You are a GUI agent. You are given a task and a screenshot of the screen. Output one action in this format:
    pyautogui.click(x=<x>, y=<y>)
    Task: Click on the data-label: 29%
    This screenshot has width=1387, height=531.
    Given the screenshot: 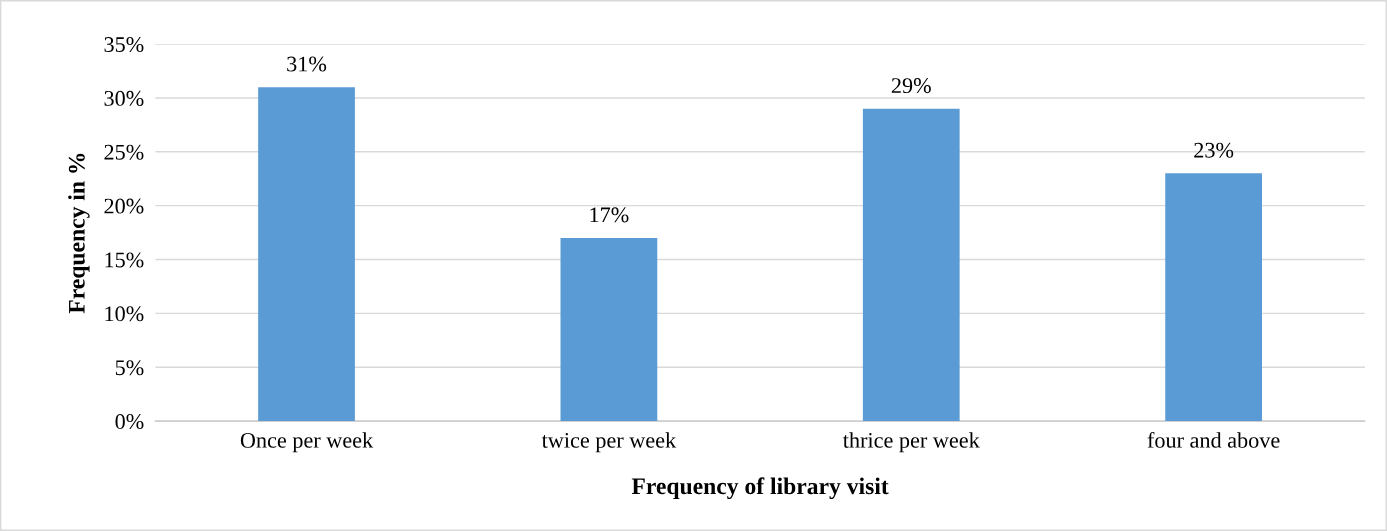 What is the action you would take?
    pyautogui.click(x=911, y=86)
    